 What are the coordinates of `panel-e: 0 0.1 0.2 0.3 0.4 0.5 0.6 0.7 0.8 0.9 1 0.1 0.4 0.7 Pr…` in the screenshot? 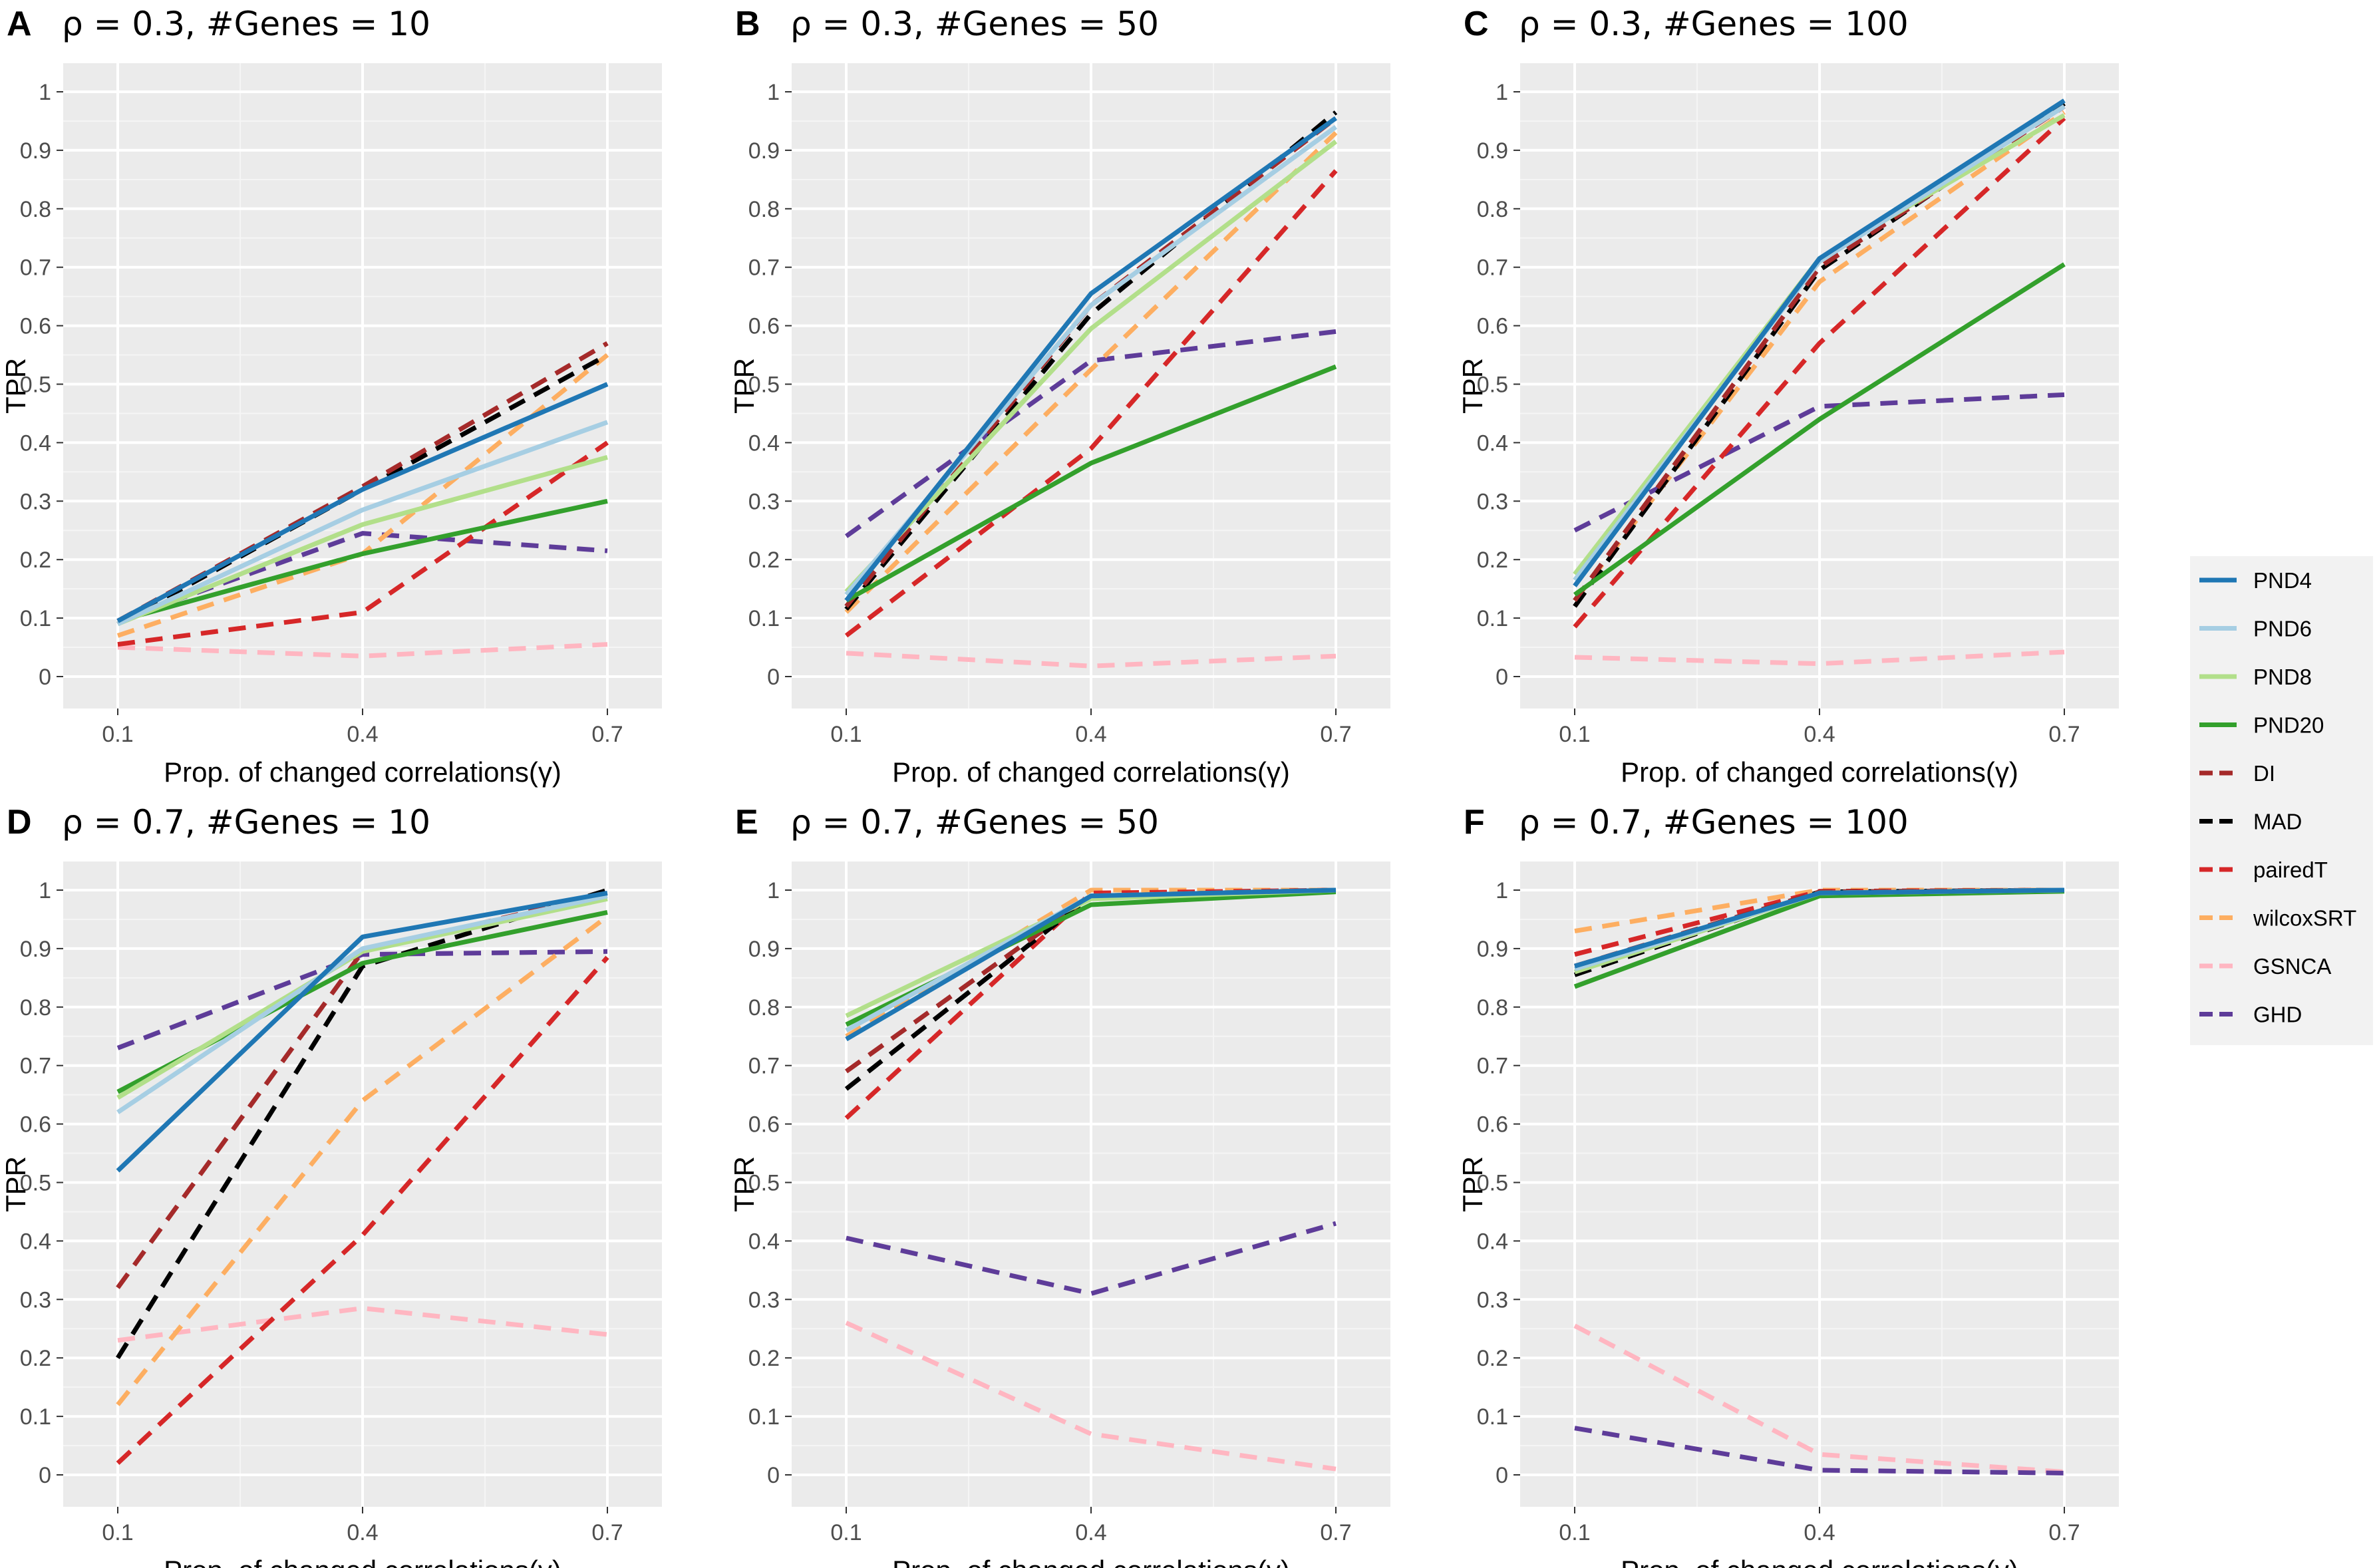 It's located at (1059, 1185).